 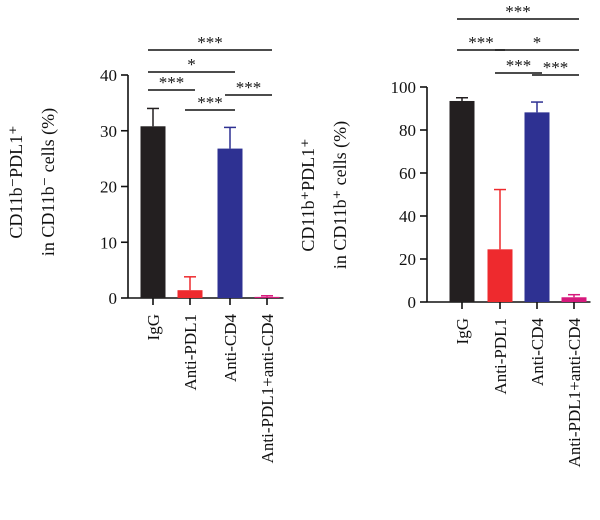 What do you see at coordinates (108, 131) in the screenshot?
I see `y-tick-label: 30` at bounding box center [108, 131].